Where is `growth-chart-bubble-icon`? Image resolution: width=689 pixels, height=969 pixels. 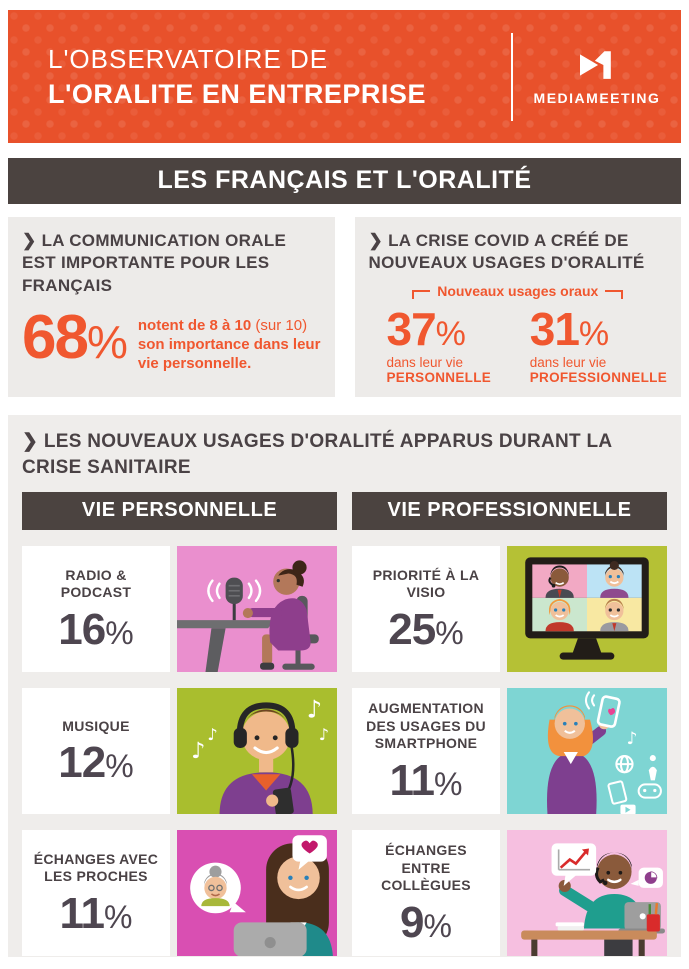 growth-chart-bubble-icon is located at coordinates (574, 865).